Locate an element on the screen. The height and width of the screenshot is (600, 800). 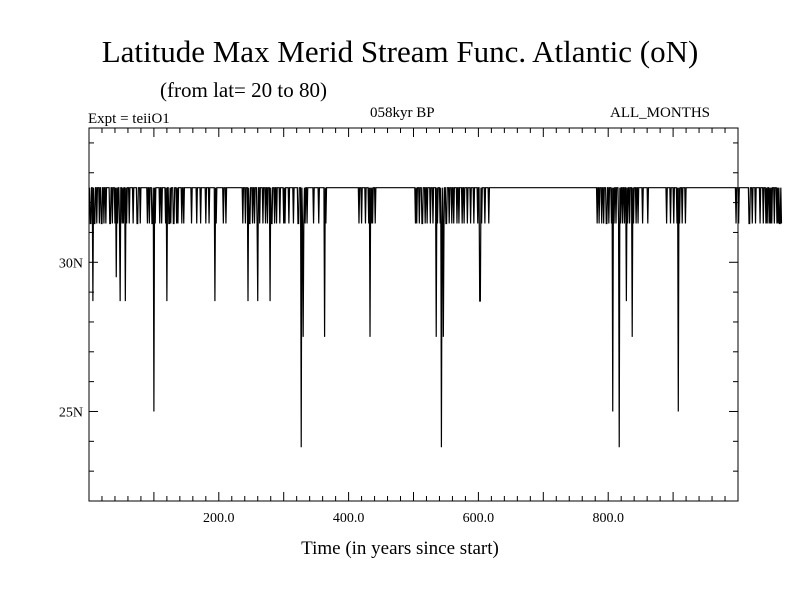
x-tick-label: 400.0 is located at coordinates (349, 518).